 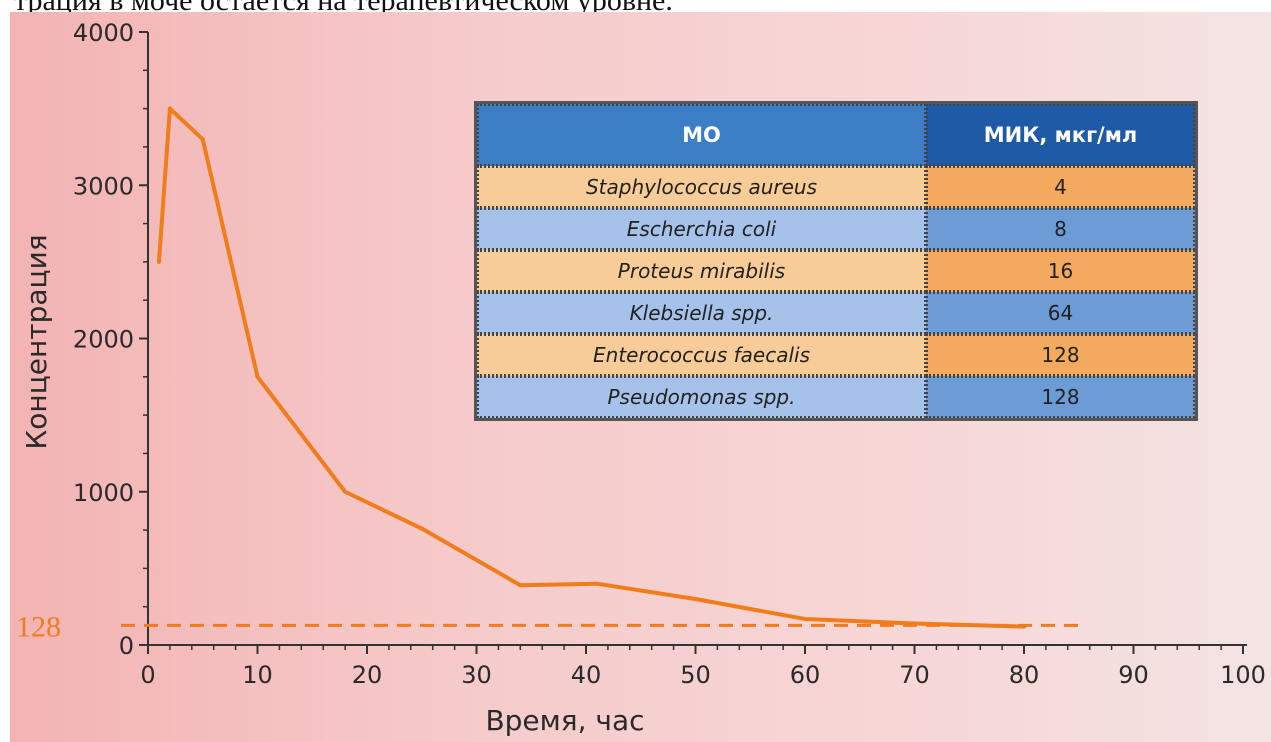 I want to click on x-tick-label: 100, so click(x=1243, y=675).